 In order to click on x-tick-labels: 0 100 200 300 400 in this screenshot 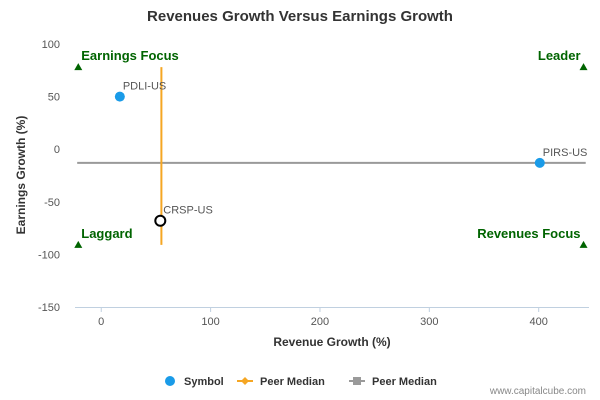, I will do `click(323, 317)`.